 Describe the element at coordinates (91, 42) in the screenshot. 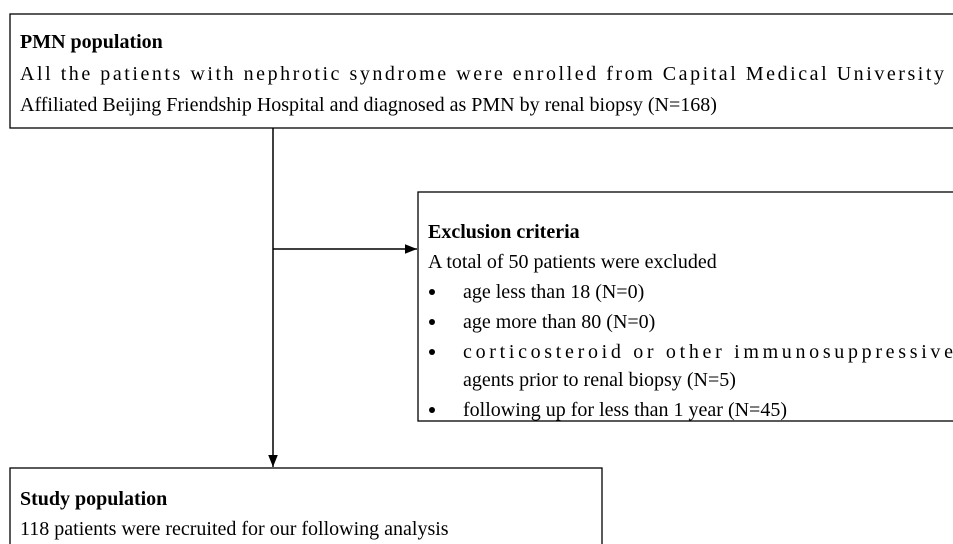

I see `box-title: PMN population` at that location.